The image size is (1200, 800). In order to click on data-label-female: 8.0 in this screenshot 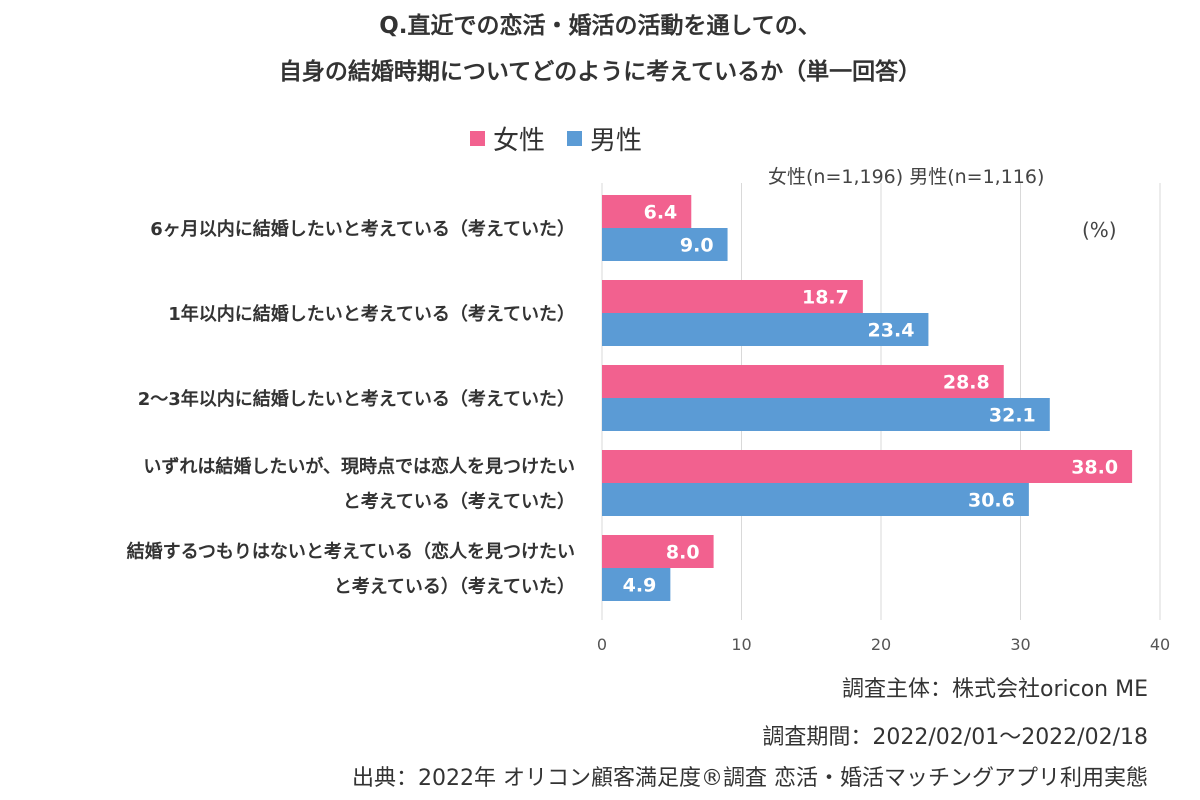, I will do `click(683, 553)`.